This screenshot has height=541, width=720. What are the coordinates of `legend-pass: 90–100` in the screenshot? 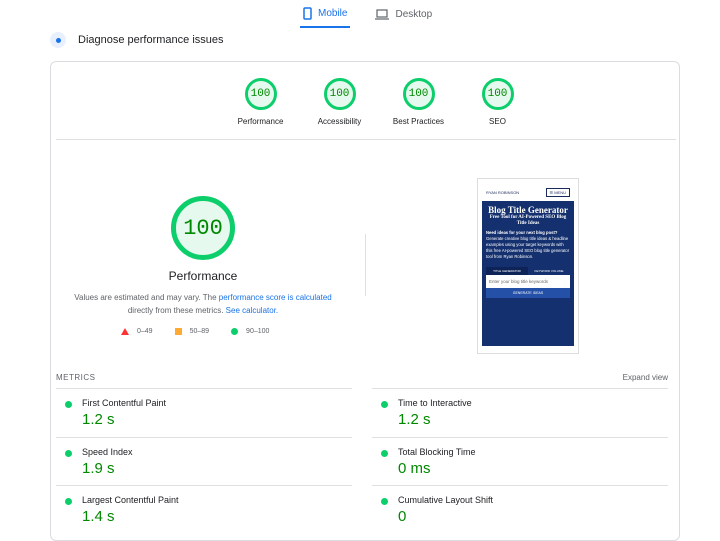 It's located at (250, 331).